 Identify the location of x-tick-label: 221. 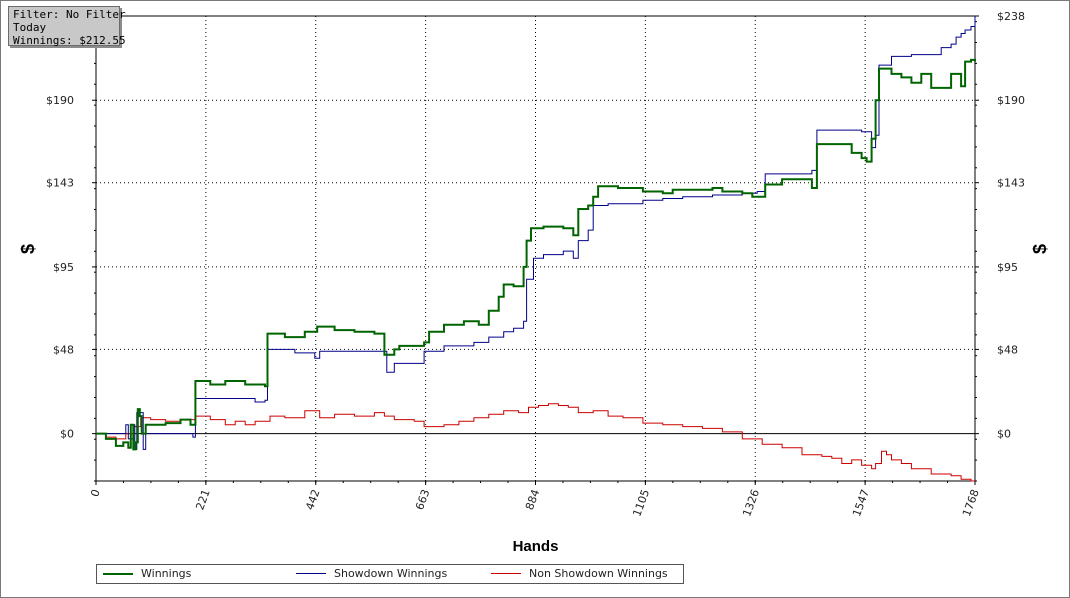
(202, 500).